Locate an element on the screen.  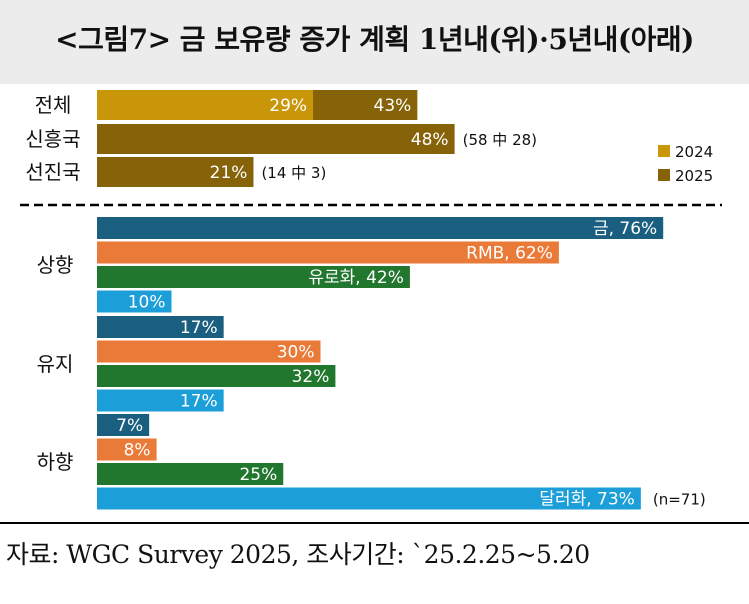
data-label: 30% is located at coordinates (296, 353).